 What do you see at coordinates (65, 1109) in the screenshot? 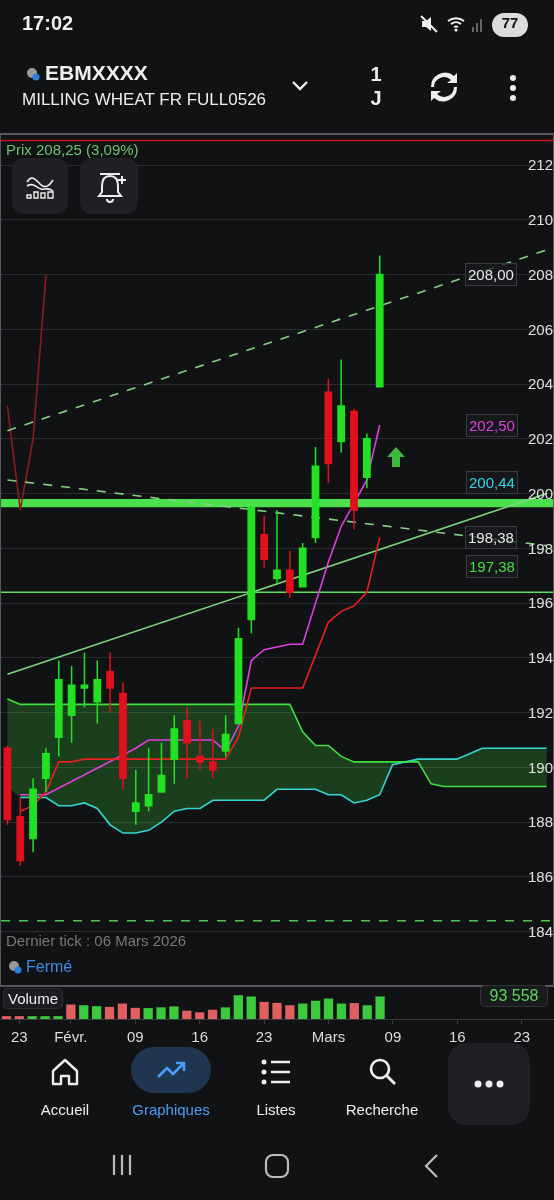
I see `text: Accueil` at bounding box center [65, 1109].